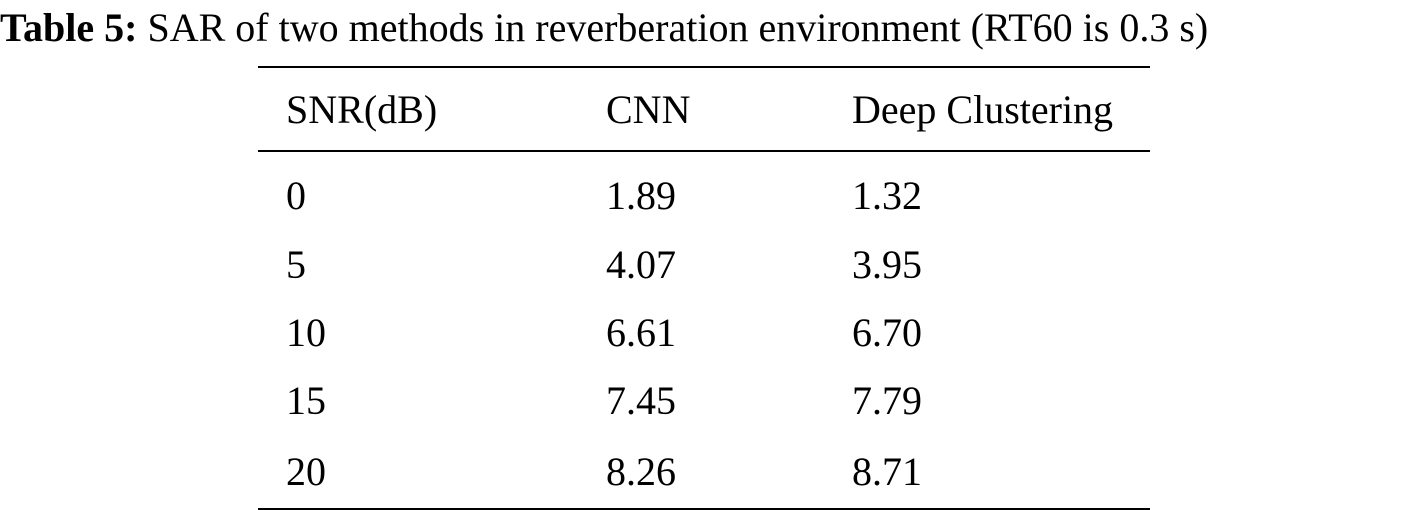 Image resolution: width=1407 pixels, height=510 pixels. What do you see at coordinates (887, 264) in the screenshot?
I see `cell-deep-clustering: 3.95` at bounding box center [887, 264].